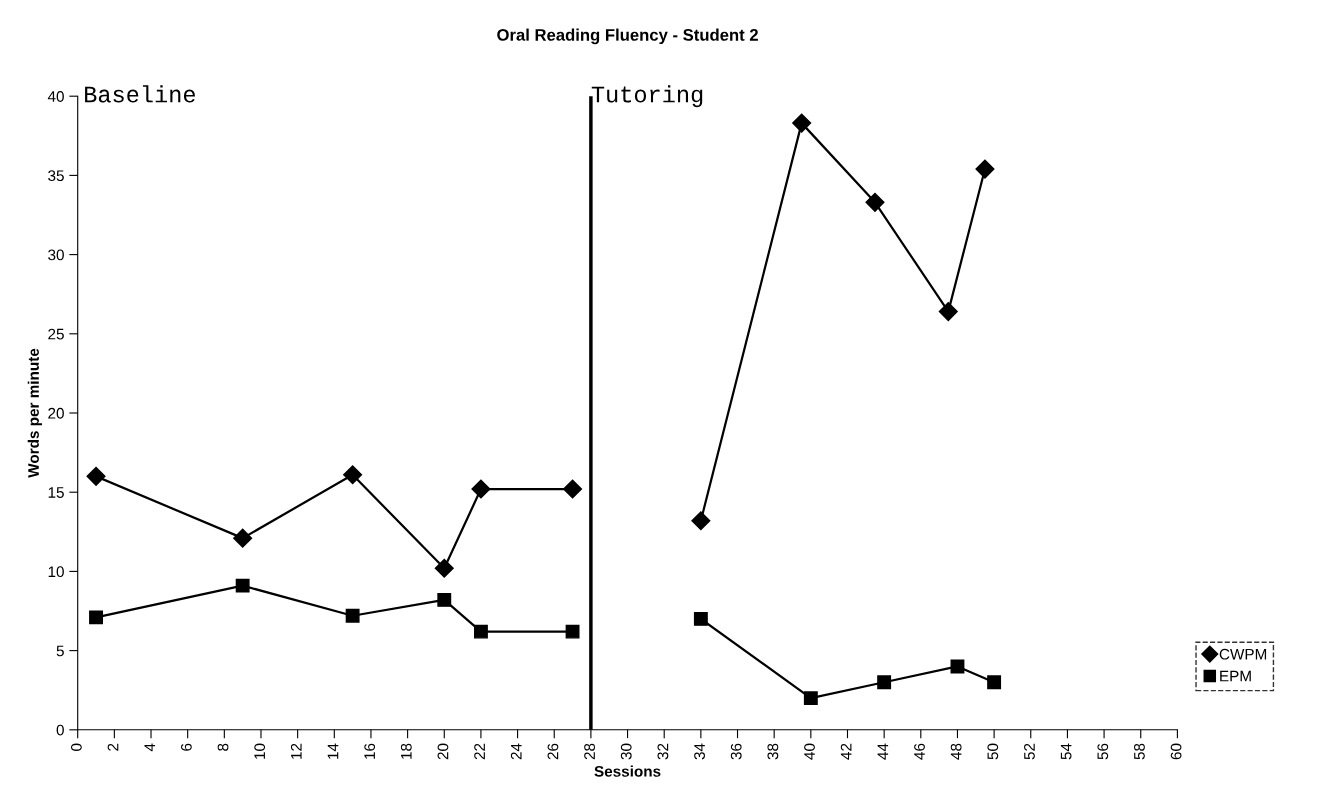 This screenshot has height=795, width=1317. Describe the element at coordinates (149, 747) in the screenshot. I see `x-tick-label: 4` at that location.